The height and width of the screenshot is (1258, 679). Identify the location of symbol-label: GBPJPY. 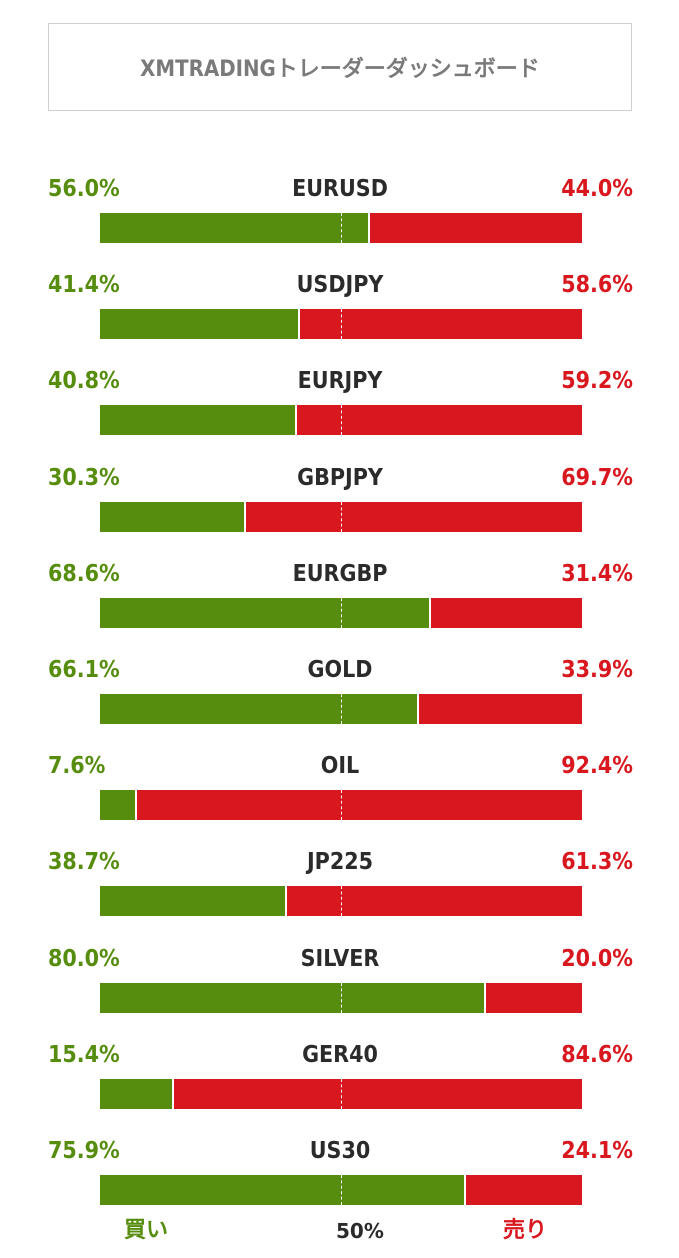
(340, 477).